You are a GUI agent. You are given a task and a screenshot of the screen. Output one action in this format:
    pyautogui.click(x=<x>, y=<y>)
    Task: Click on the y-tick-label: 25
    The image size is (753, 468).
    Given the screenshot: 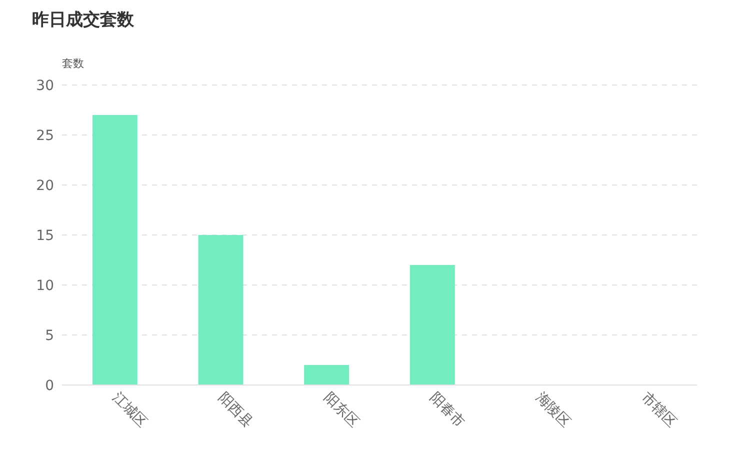 What is the action you would take?
    pyautogui.click(x=45, y=136)
    